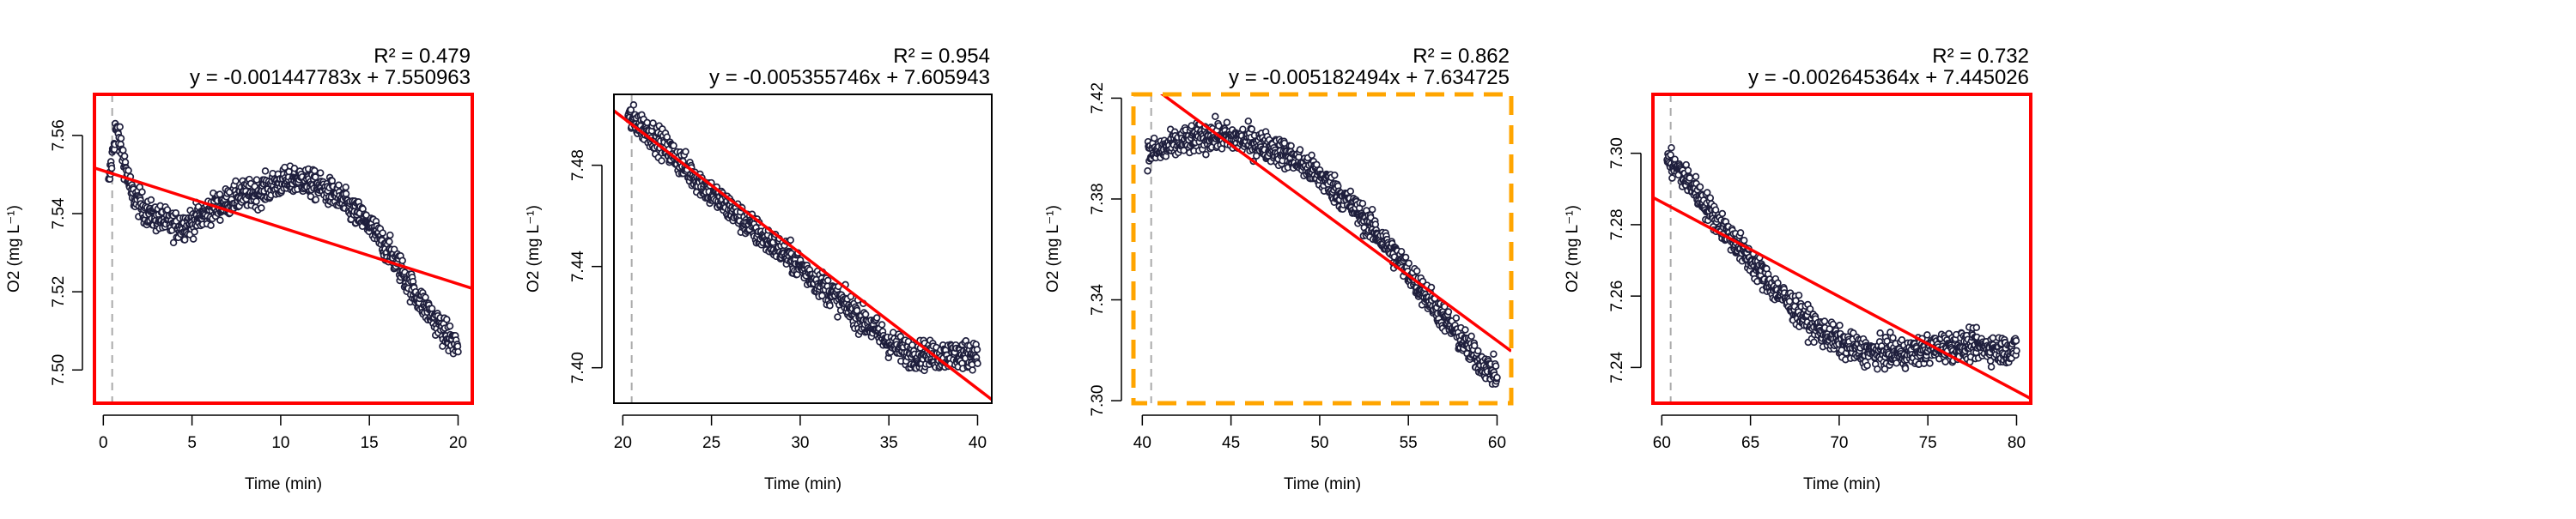 The width and height of the screenshot is (2576, 519). Describe the element at coordinates (1981, 56) in the screenshot. I see `r-squared-label: R² = 0.732` at that location.